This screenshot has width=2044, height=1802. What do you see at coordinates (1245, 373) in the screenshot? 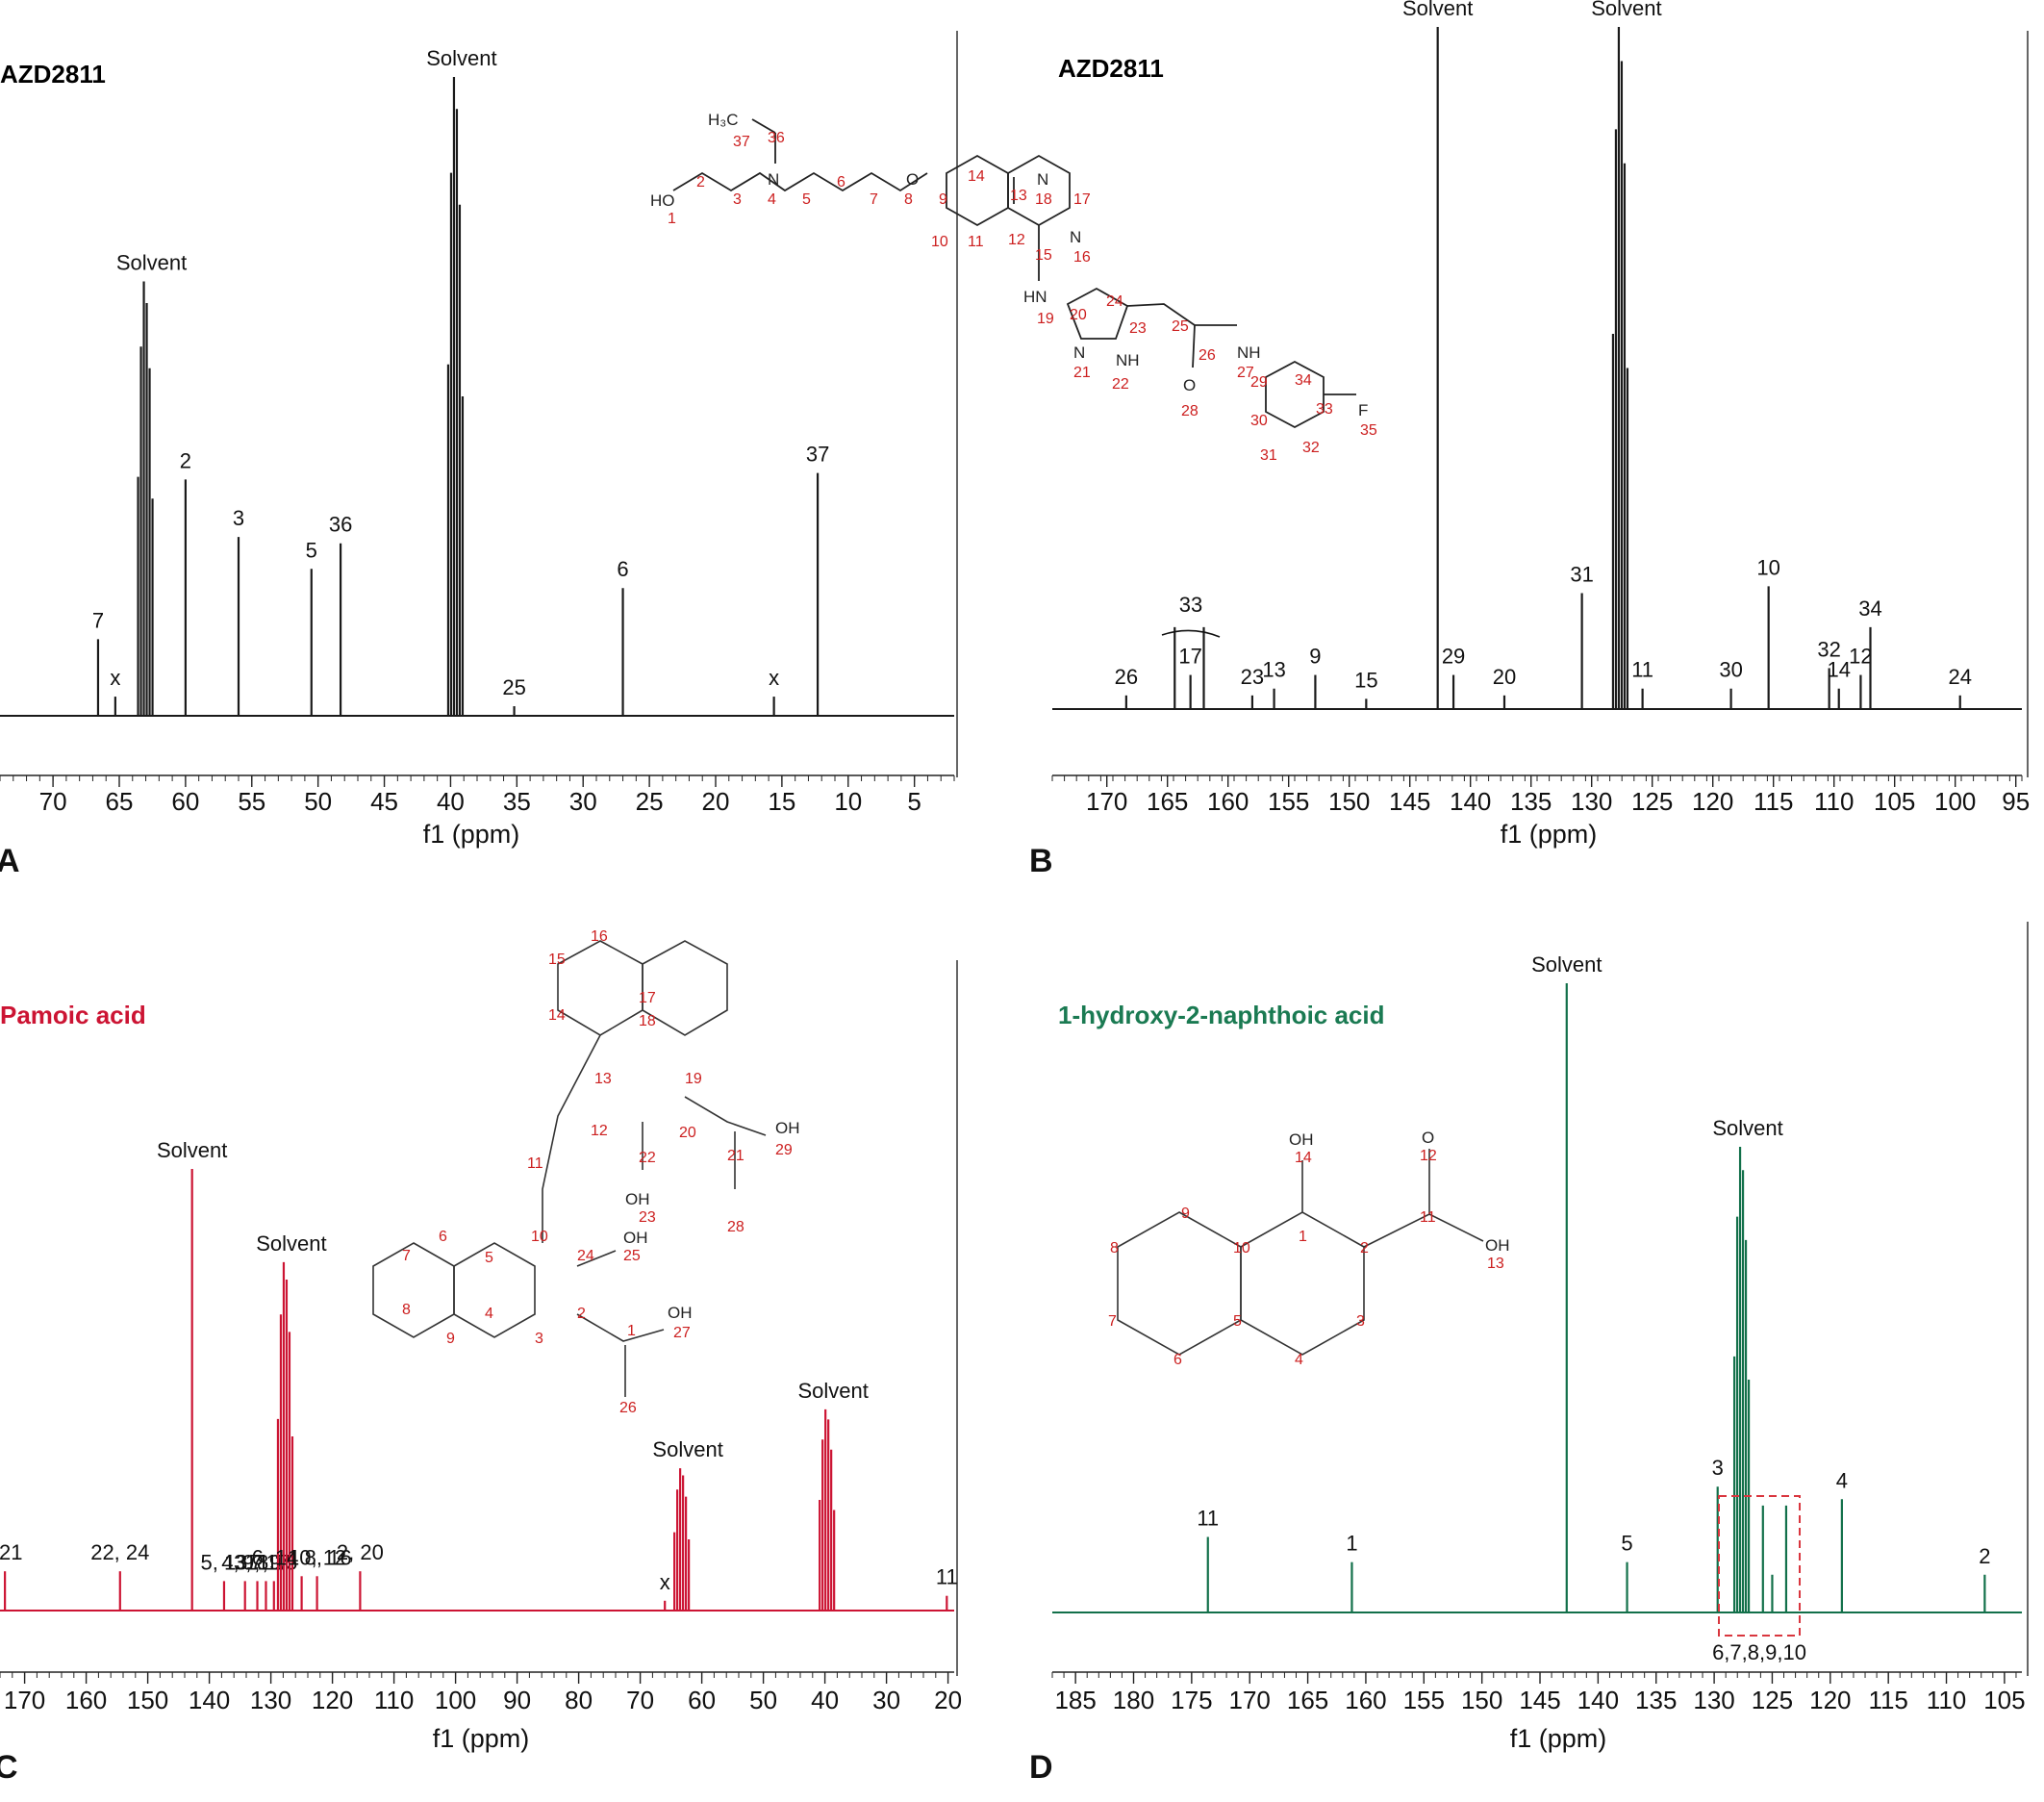
I see `svg-text: 27` at bounding box center [1245, 373].